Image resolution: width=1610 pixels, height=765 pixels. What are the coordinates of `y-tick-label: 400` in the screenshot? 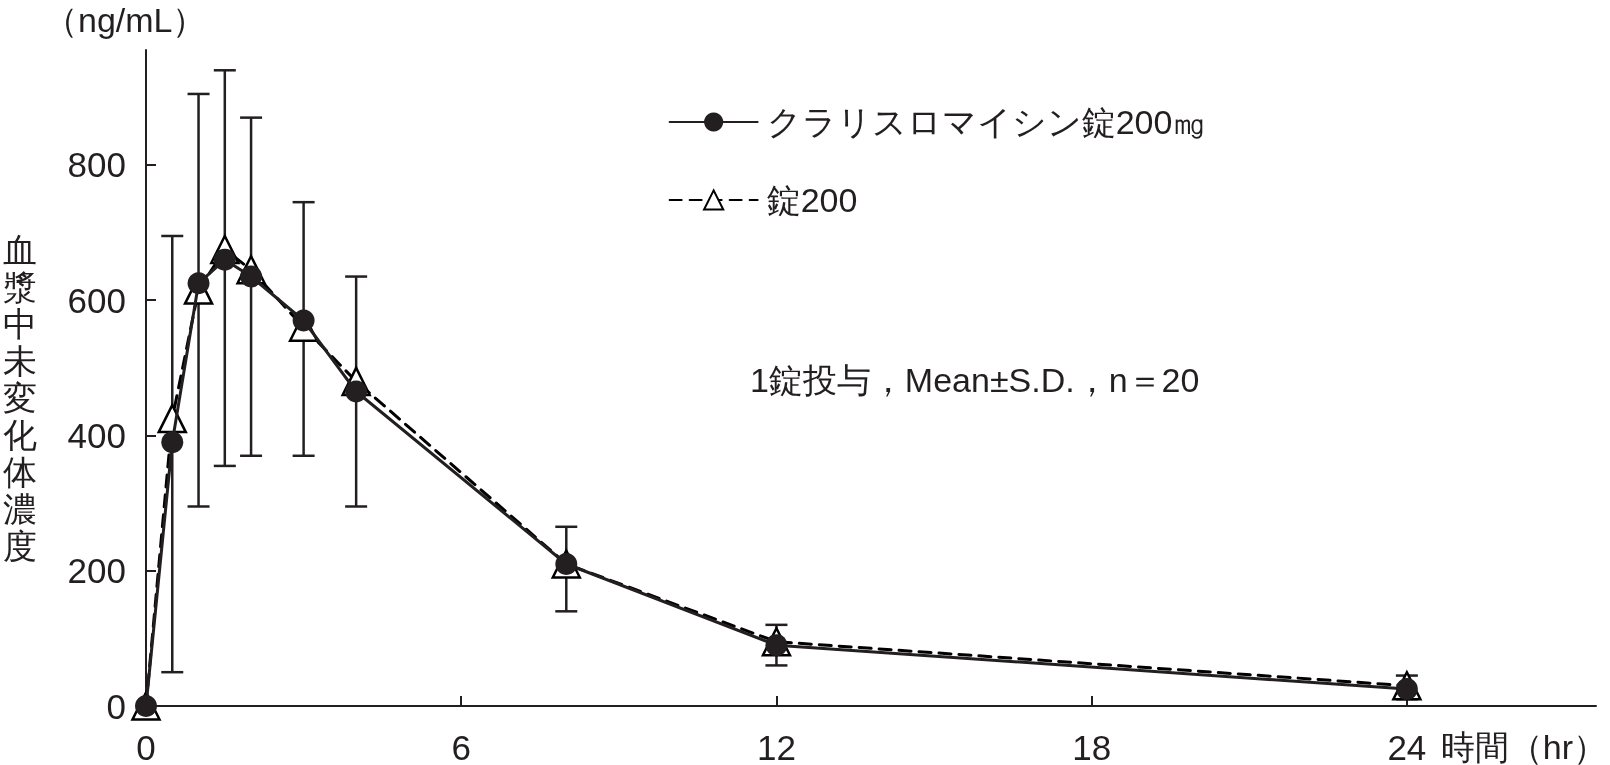 It's located at (96, 435).